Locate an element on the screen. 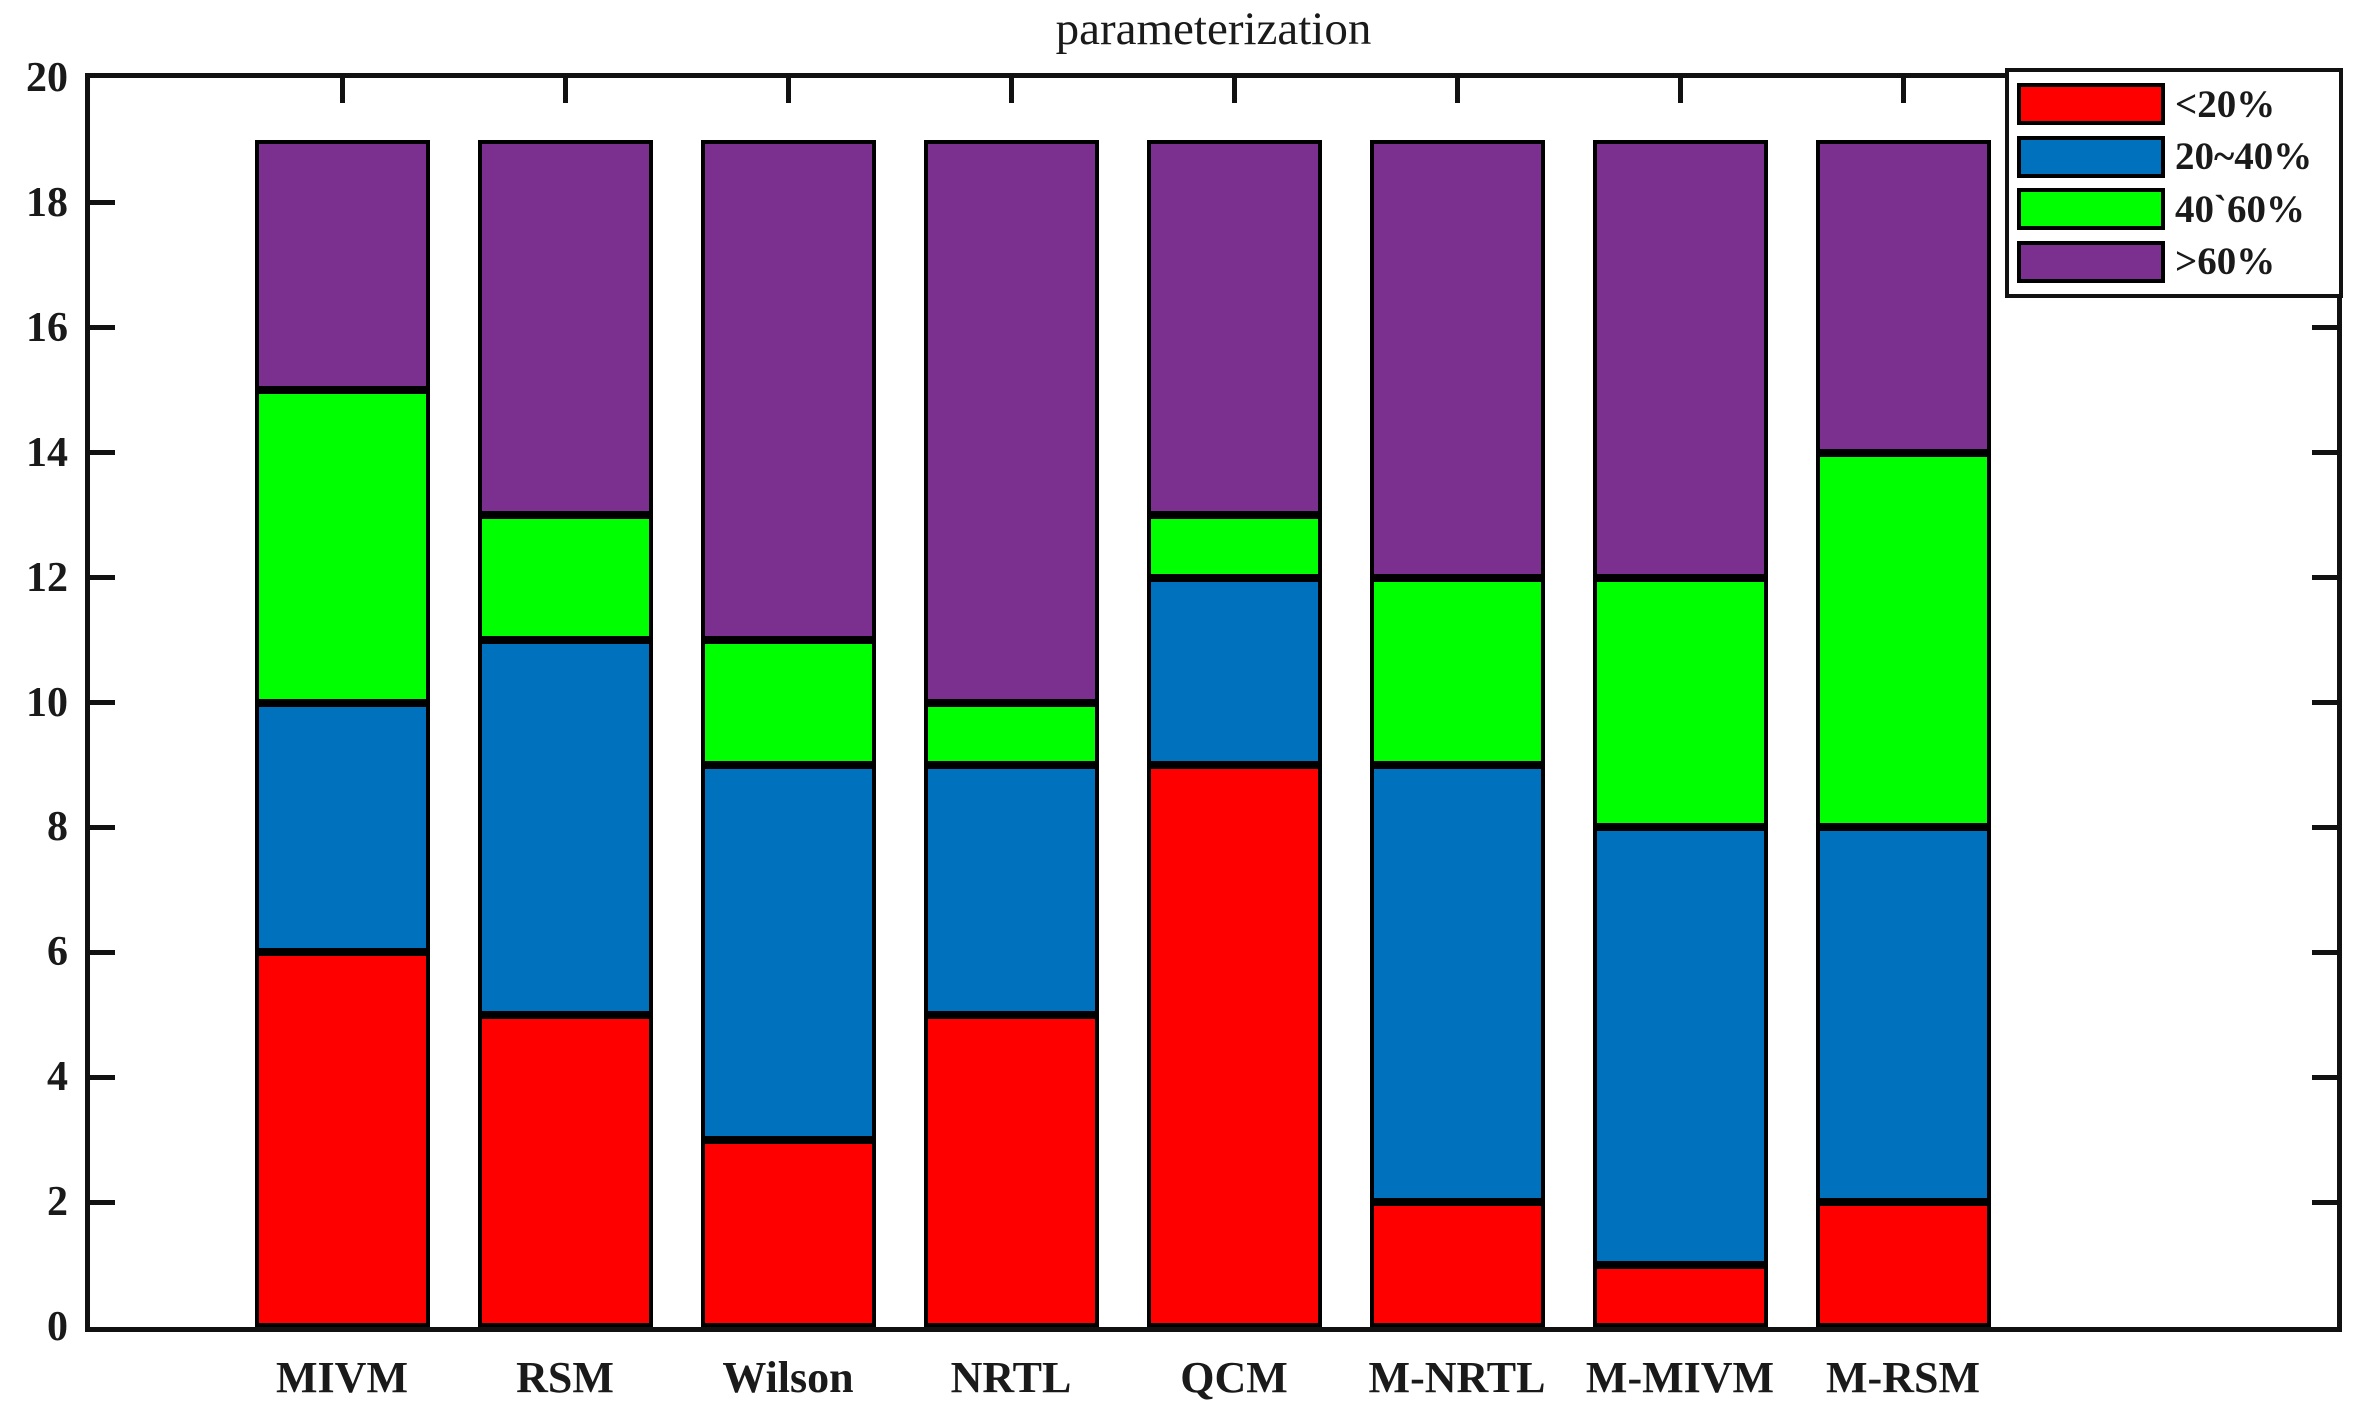 The image size is (2365, 1427). bar-segment-RSM-<20% is located at coordinates (565, 1170).